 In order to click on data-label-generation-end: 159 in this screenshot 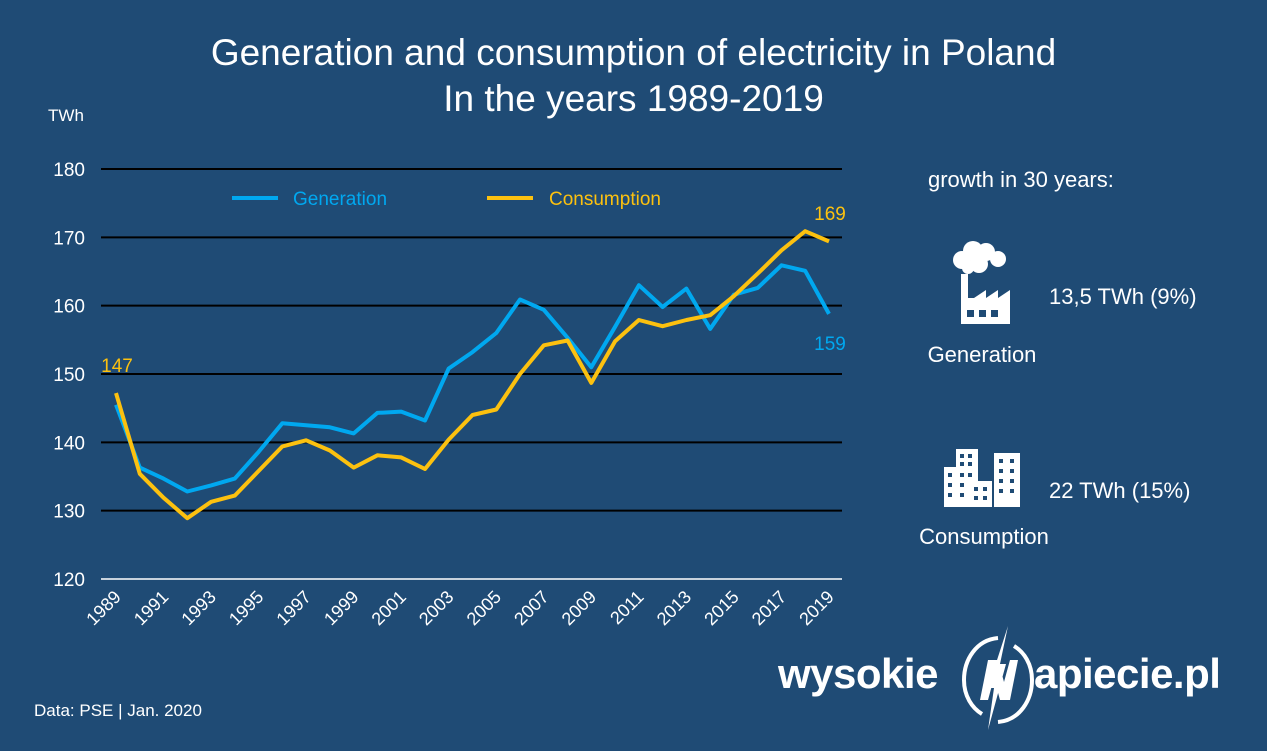, I will do `click(830, 344)`.